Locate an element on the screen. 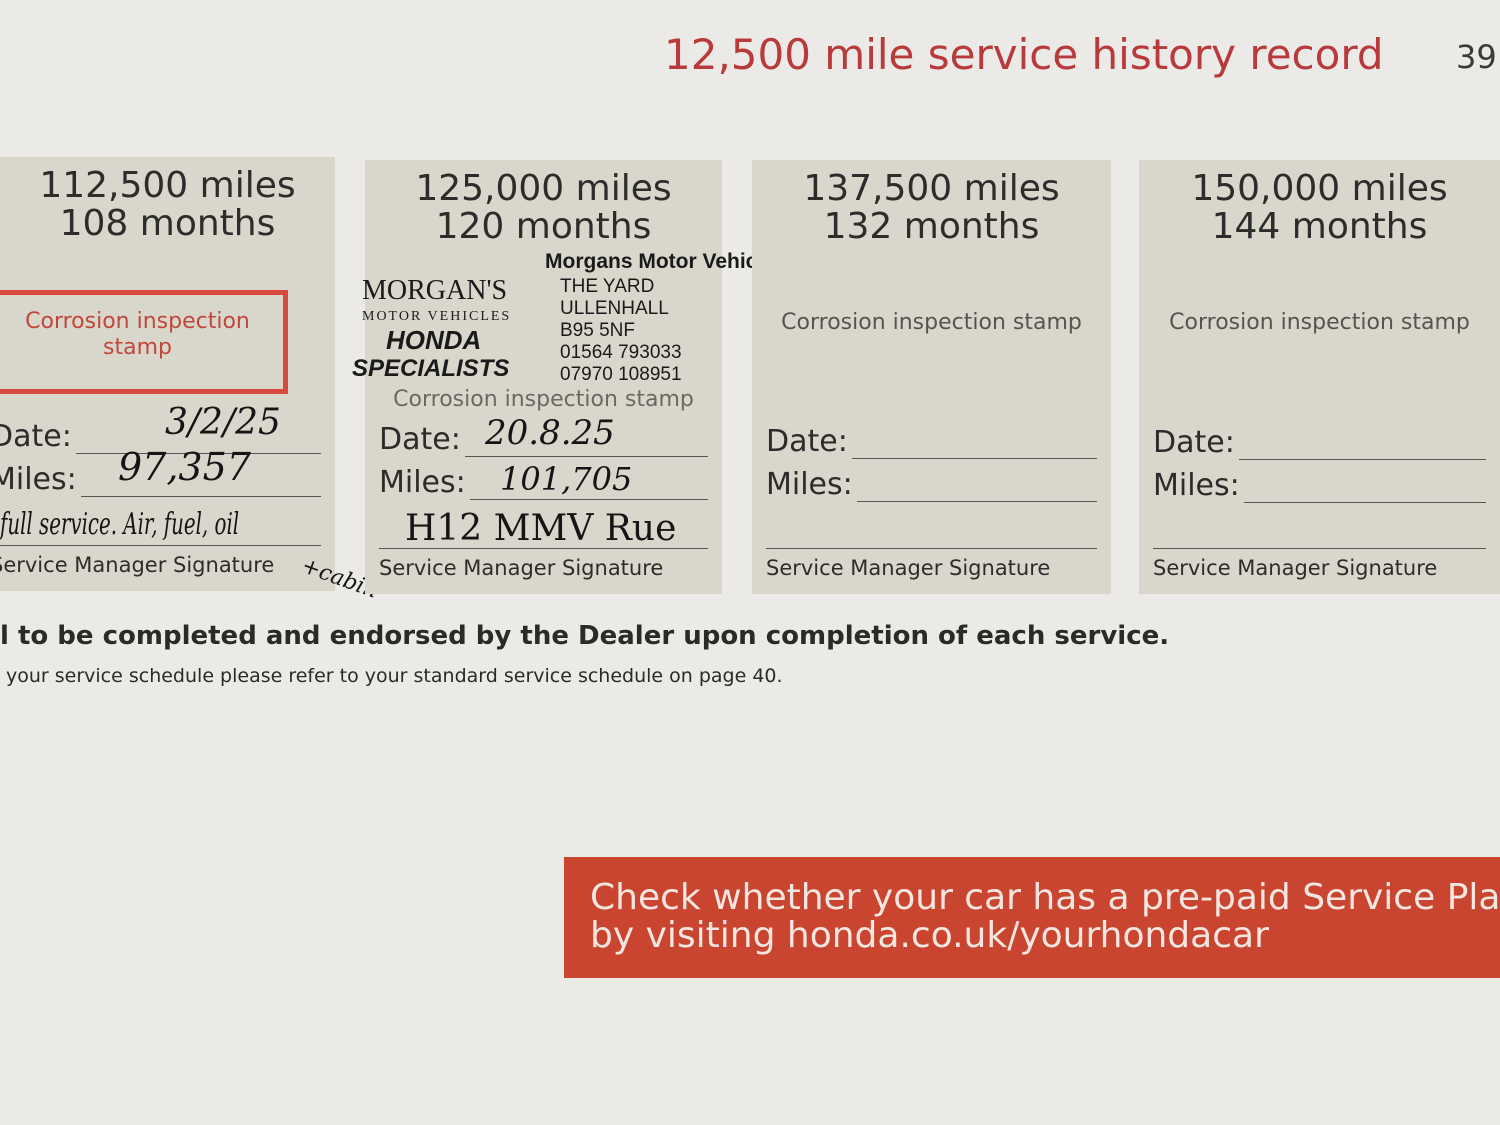 The image size is (1500, 1125). handwritten-notes: full service. Air, fuel, oil is located at coordinates (120, 524).